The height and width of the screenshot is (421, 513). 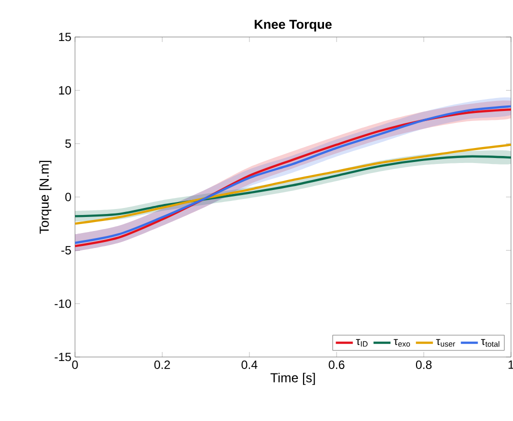 I want to click on x-tick-label: 0.6, so click(x=336, y=364).